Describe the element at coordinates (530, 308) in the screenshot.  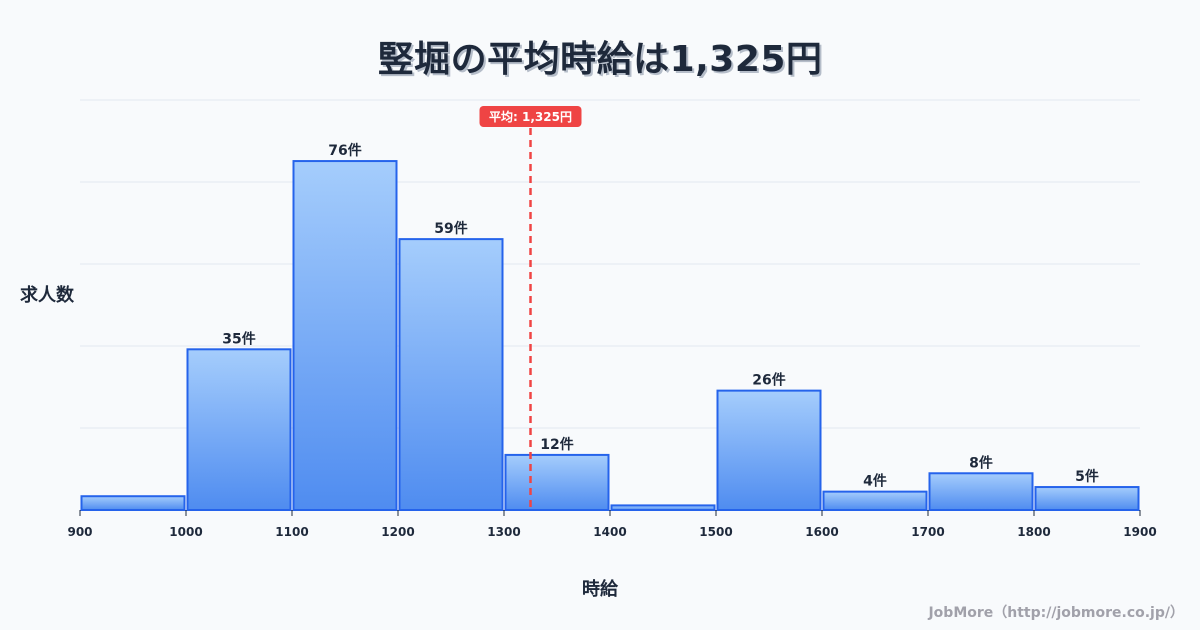
I see `average-marker: 平均: 1,325円` at that location.